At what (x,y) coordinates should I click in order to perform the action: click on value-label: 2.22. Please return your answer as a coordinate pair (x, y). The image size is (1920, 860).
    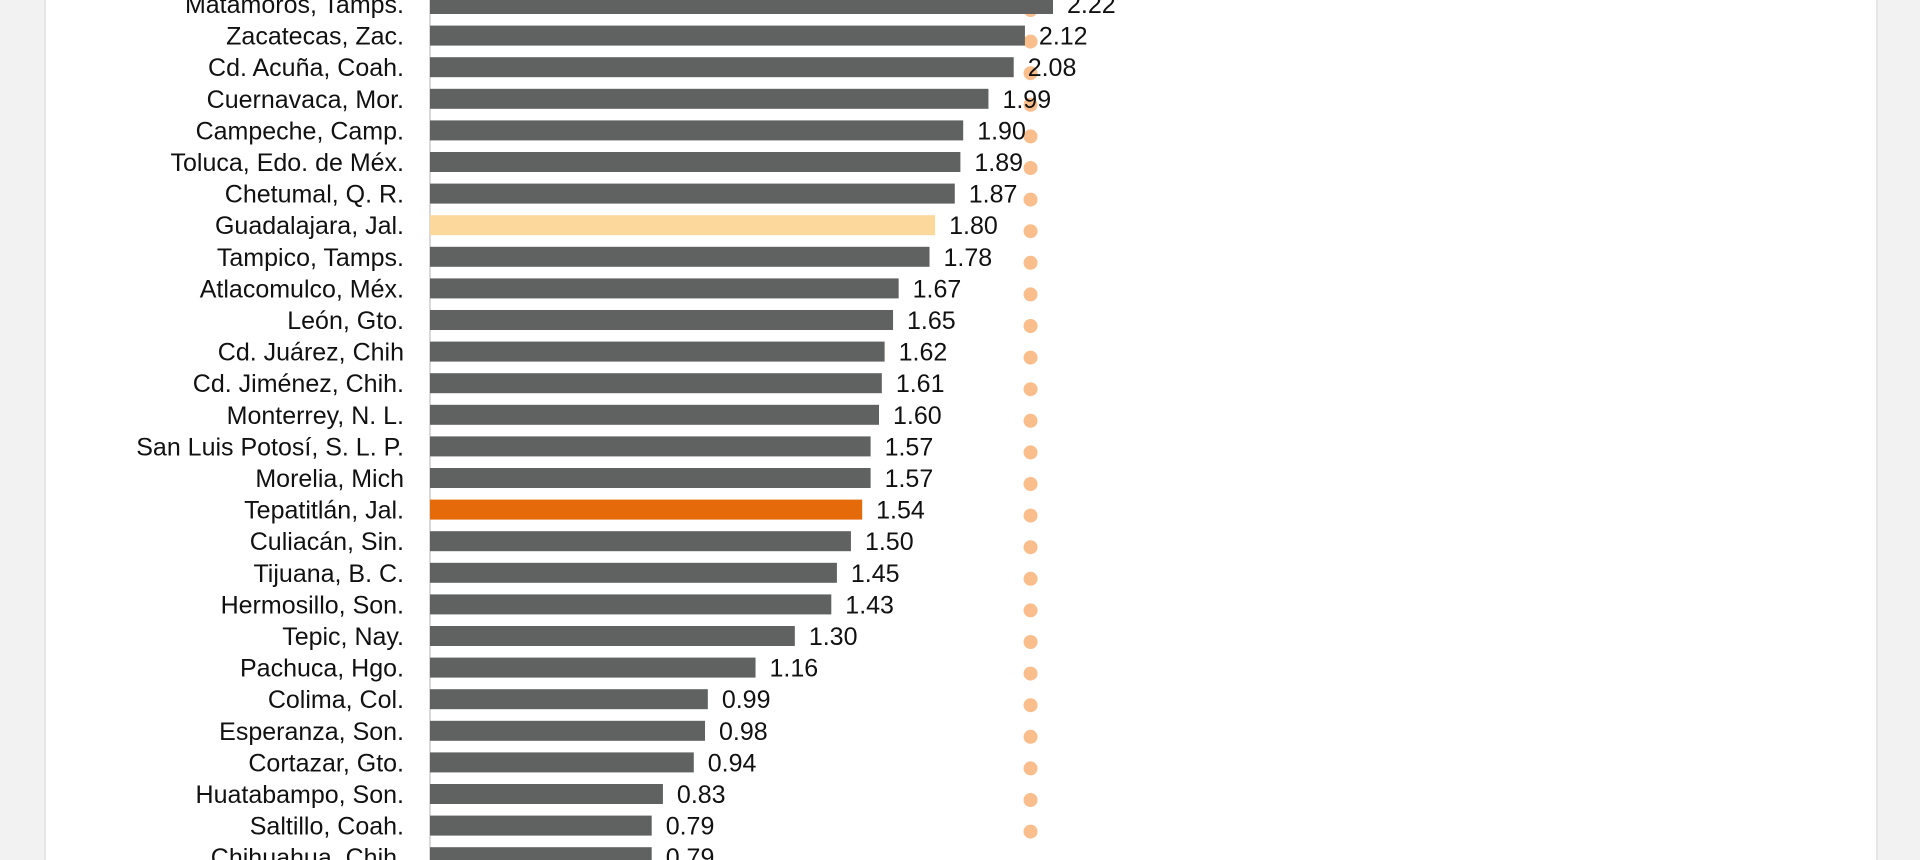
    Looking at the image, I should click on (1091, 9).